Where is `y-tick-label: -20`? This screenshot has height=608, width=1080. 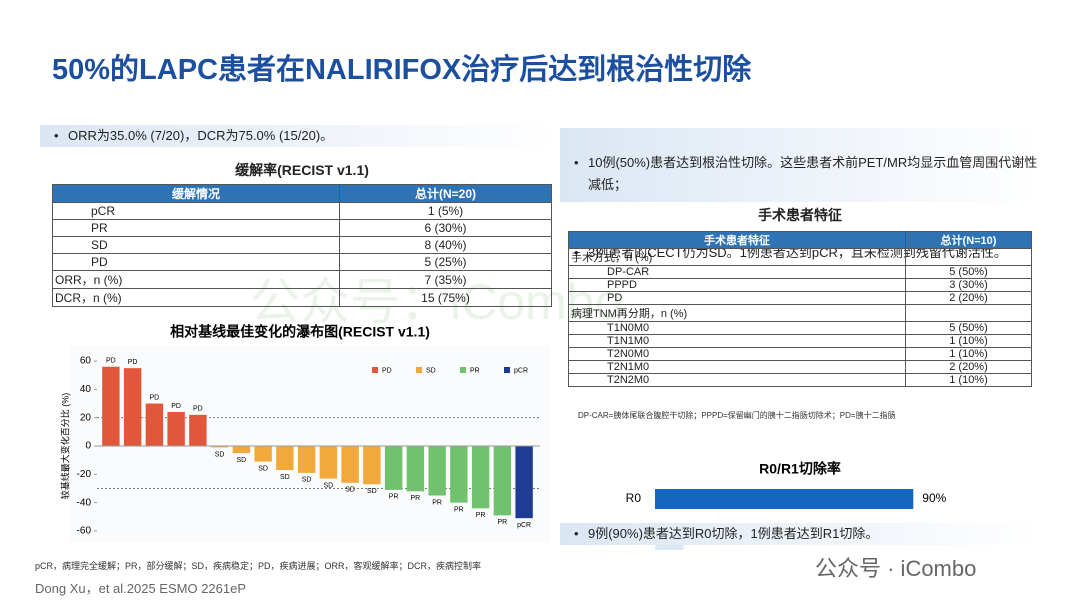
y-tick-label: -20 is located at coordinates (84, 474).